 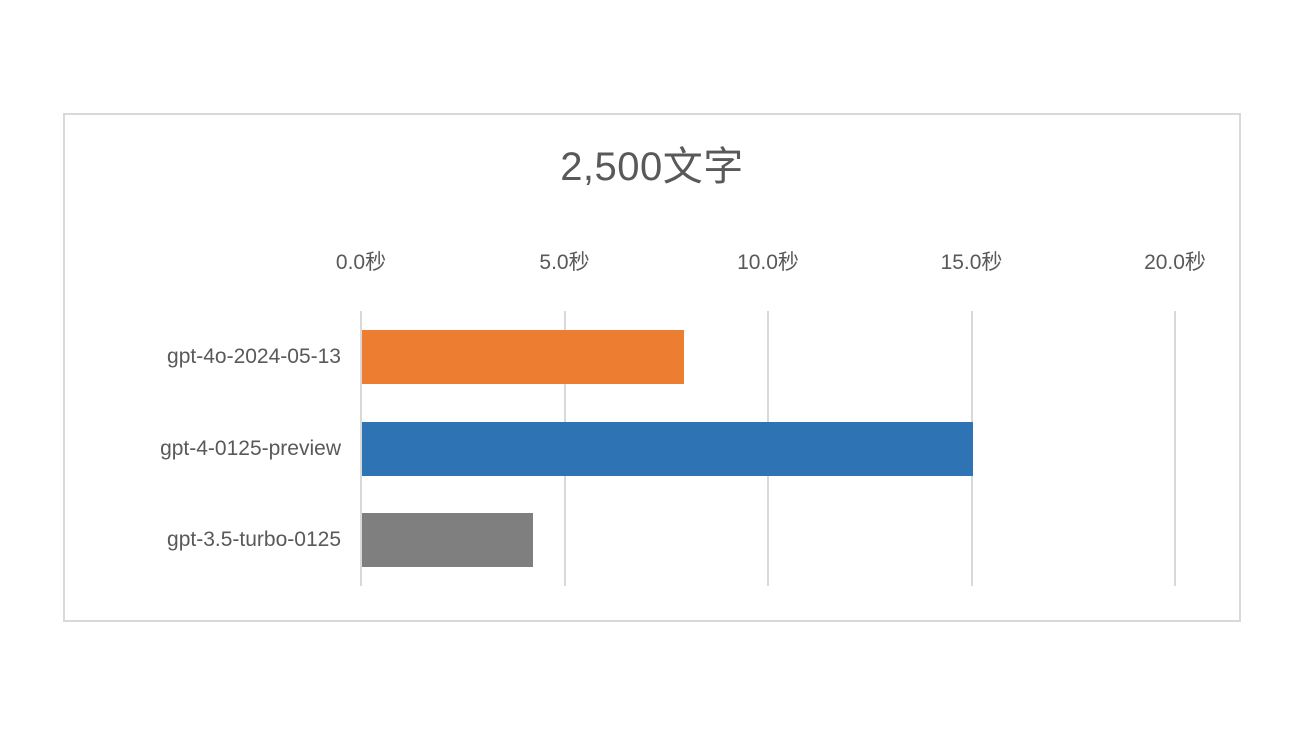 What do you see at coordinates (447, 540) in the screenshot?
I see `bar-gpt-3.5-turbo-0125` at bounding box center [447, 540].